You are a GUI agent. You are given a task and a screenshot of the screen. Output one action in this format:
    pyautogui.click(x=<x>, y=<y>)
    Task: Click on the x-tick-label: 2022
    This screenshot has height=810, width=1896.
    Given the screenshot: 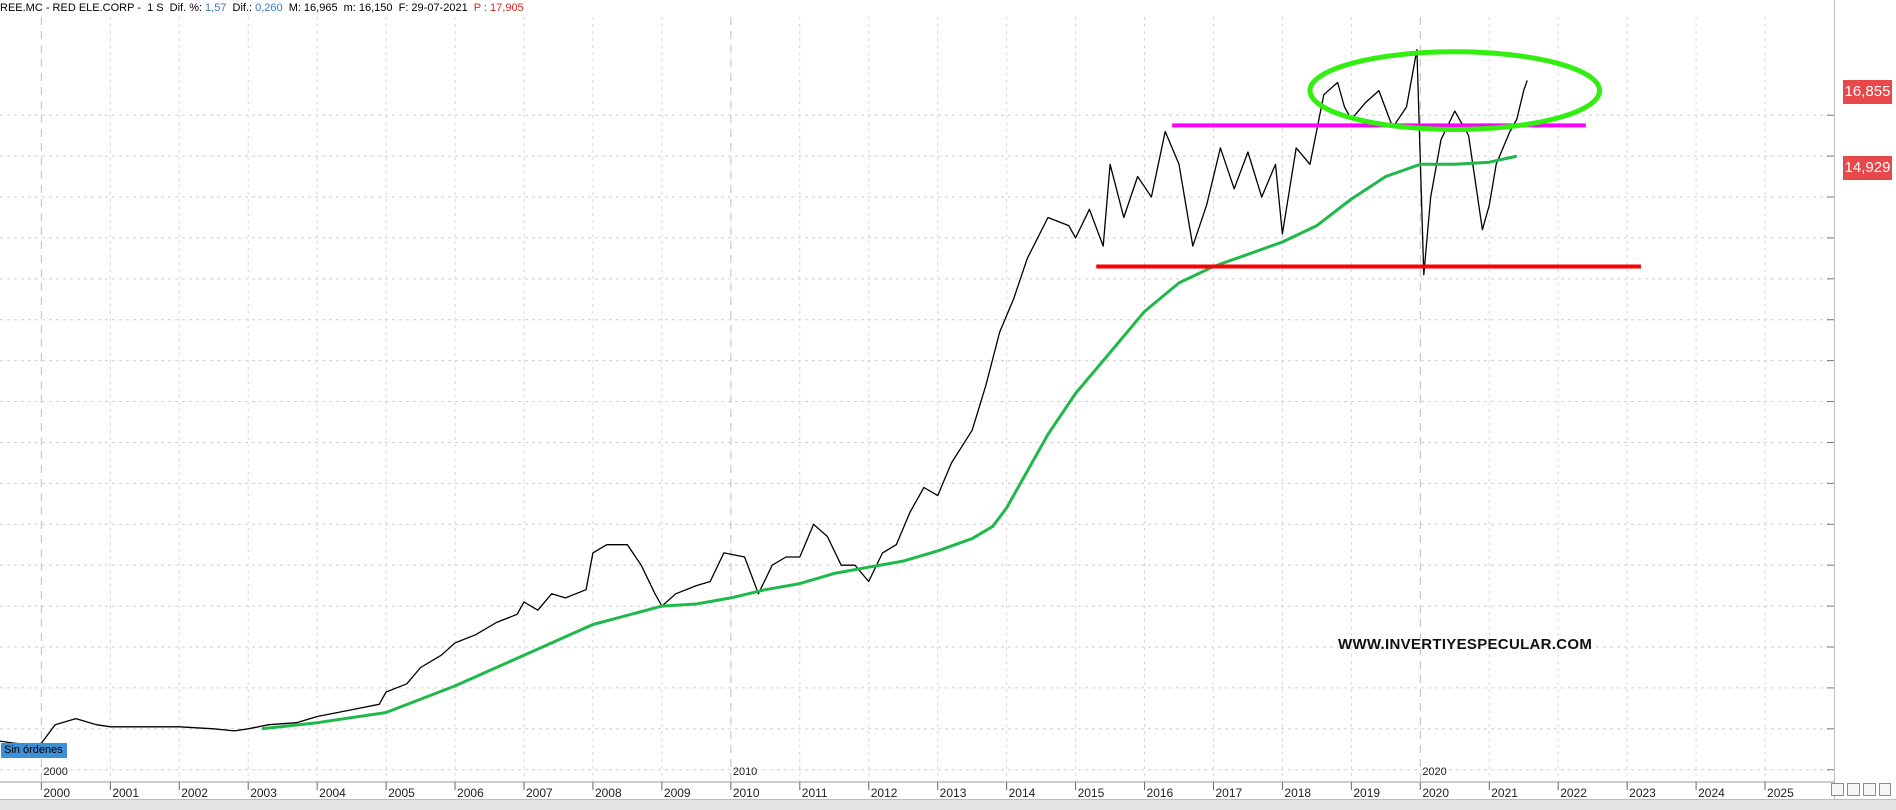 What is the action you would take?
    pyautogui.click(x=1573, y=793)
    